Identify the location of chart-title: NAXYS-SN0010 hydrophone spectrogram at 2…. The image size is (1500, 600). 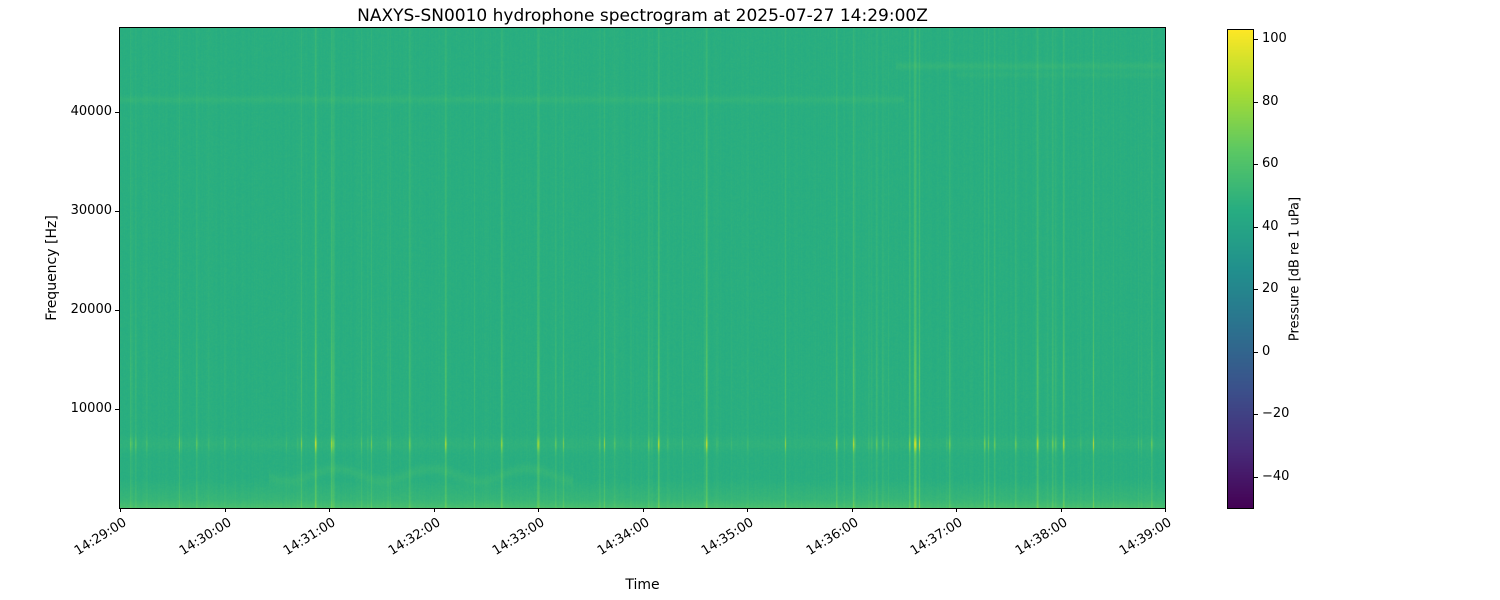
(642, 16).